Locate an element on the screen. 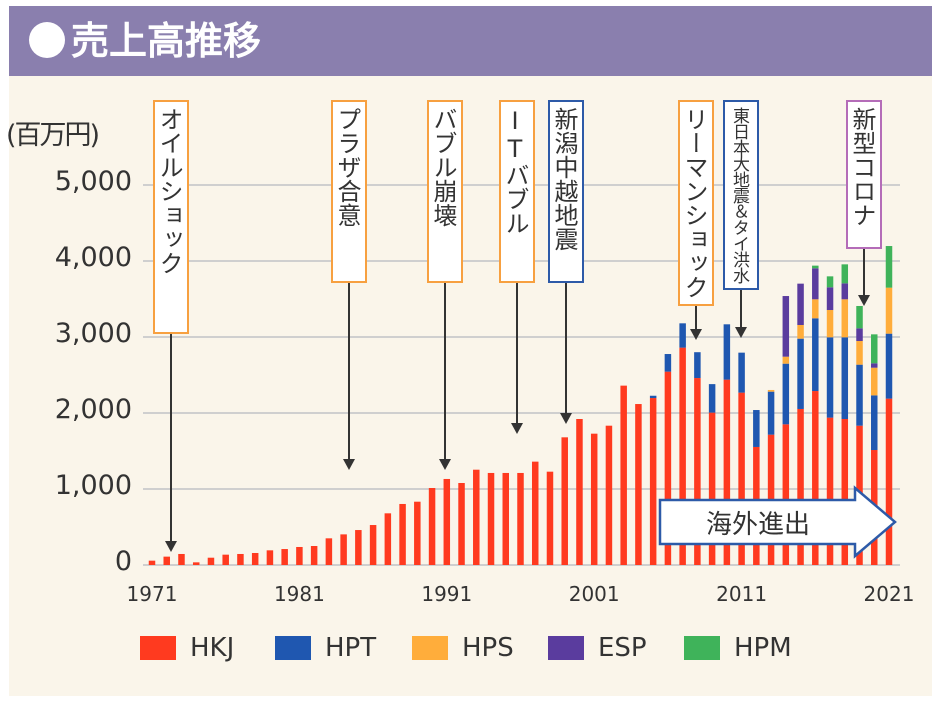  bar-hkj-1980 is located at coordinates (284, 557).